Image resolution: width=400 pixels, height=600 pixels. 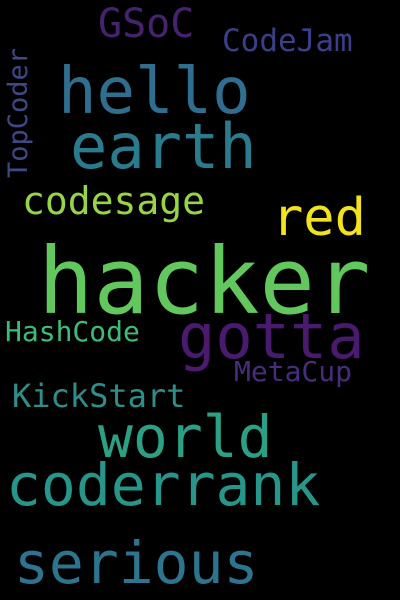 What do you see at coordinates (271, 336) in the screenshot?
I see `word-gotta: gotta` at bounding box center [271, 336].